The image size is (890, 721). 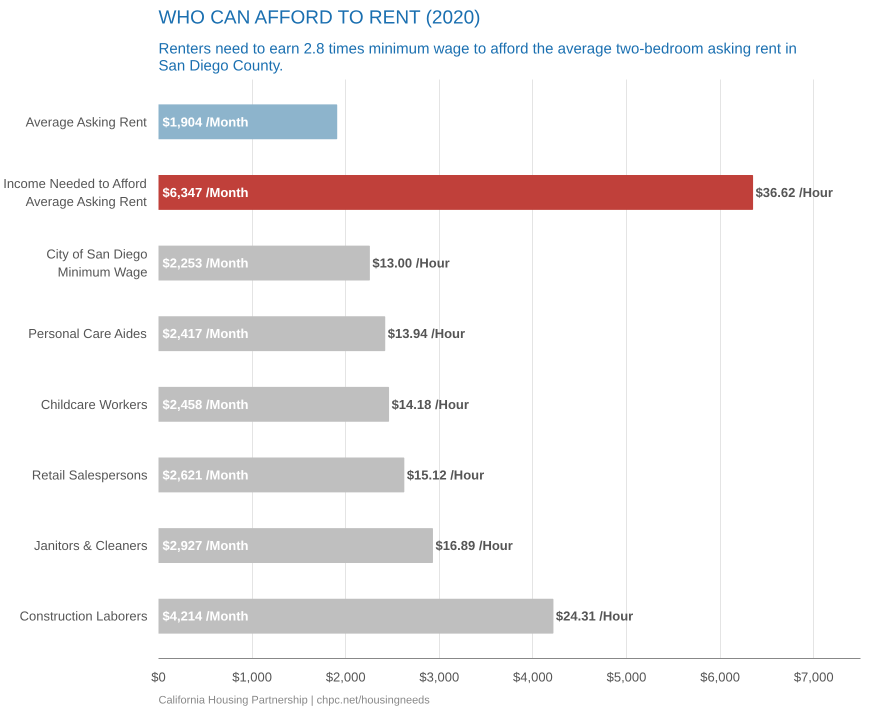 What do you see at coordinates (205, 263) in the screenshot?
I see `data-label: $2,253 /Month` at bounding box center [205, 263].